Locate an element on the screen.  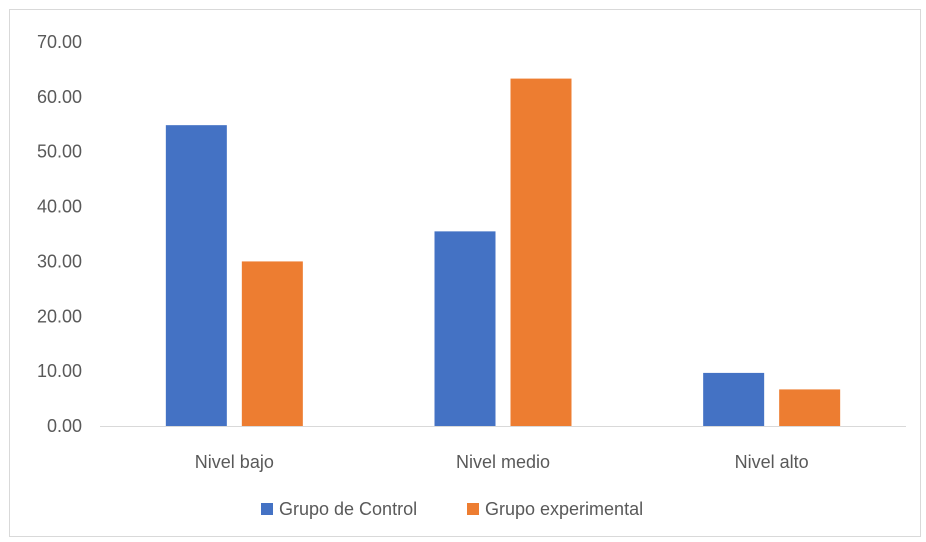
x-category-label: Nivel medio is located at coordinates (503, 462).